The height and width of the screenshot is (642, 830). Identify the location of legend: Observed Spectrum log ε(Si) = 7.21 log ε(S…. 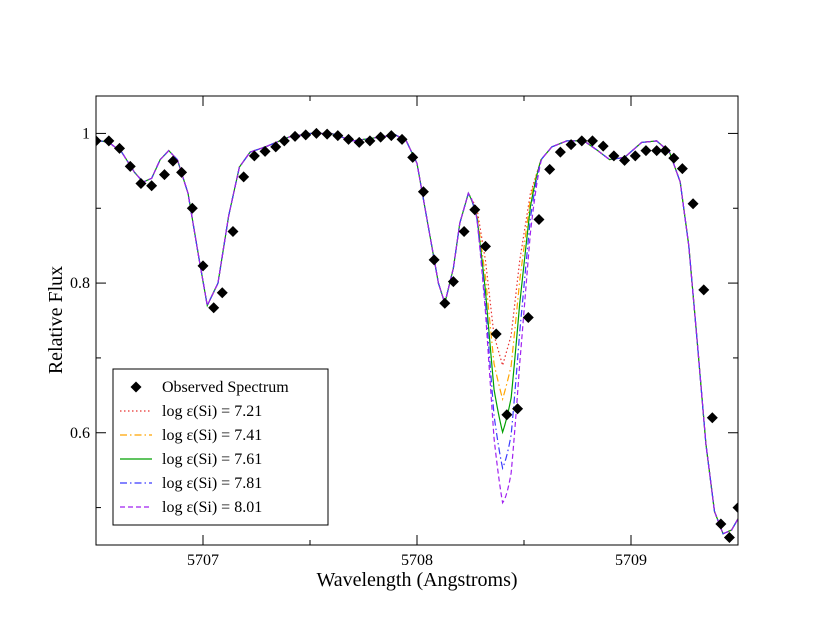
(220, 447).